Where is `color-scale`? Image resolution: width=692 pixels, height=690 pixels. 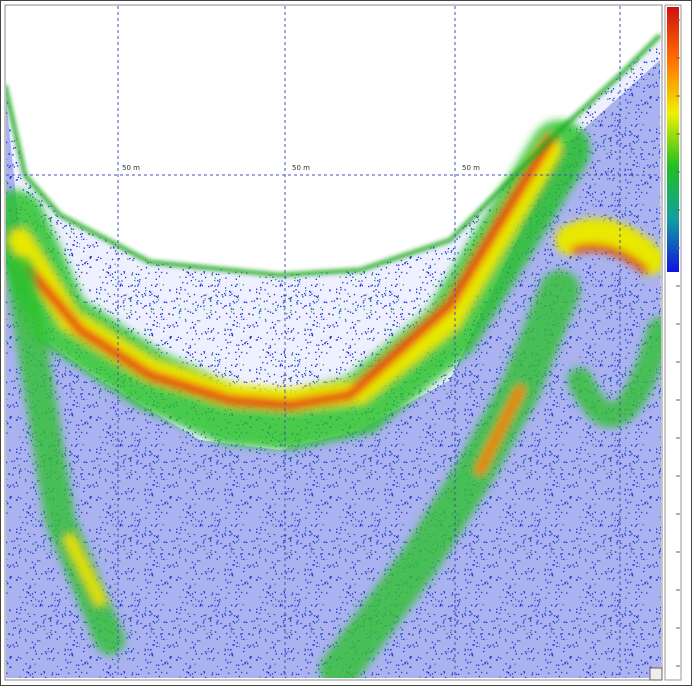 color-scale is located at coordinates (673, 139).